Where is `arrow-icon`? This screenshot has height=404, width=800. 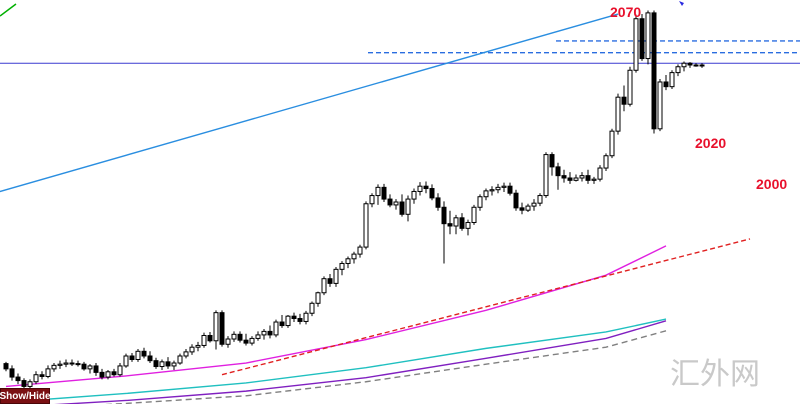 arrow-icon is located at coordinates (681, 3).